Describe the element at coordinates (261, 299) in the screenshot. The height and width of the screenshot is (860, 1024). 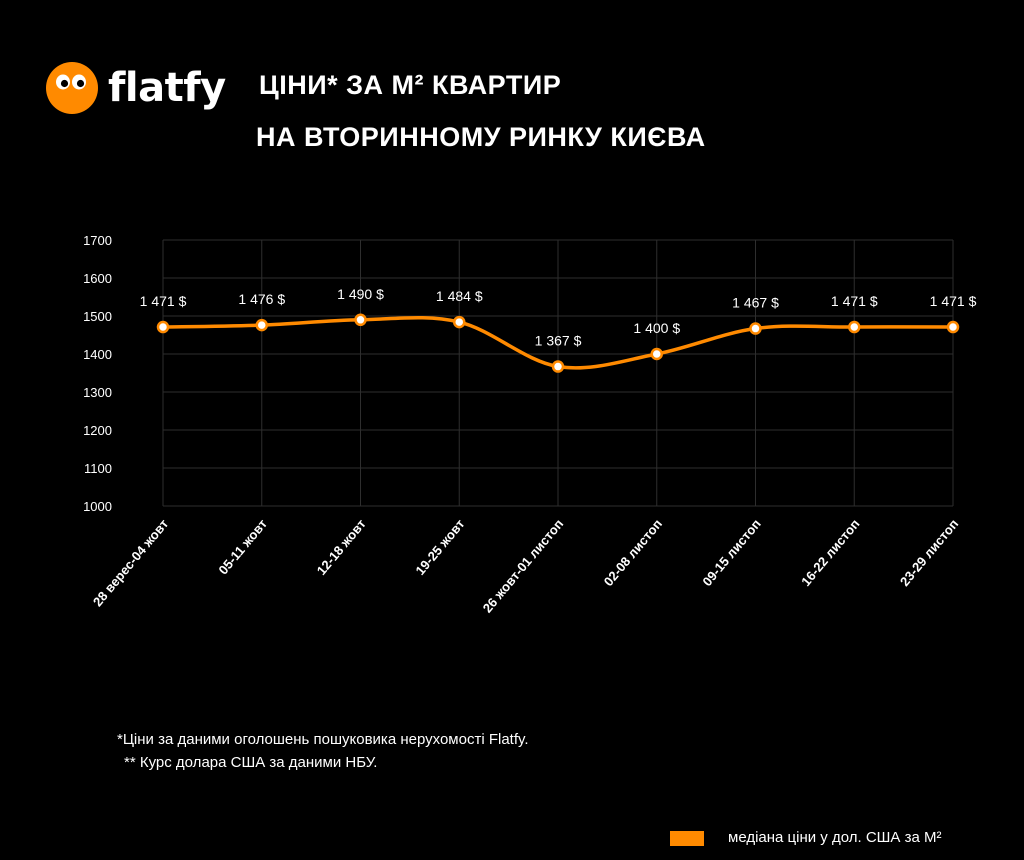
I see `data-label: 1 476 $` at that location.